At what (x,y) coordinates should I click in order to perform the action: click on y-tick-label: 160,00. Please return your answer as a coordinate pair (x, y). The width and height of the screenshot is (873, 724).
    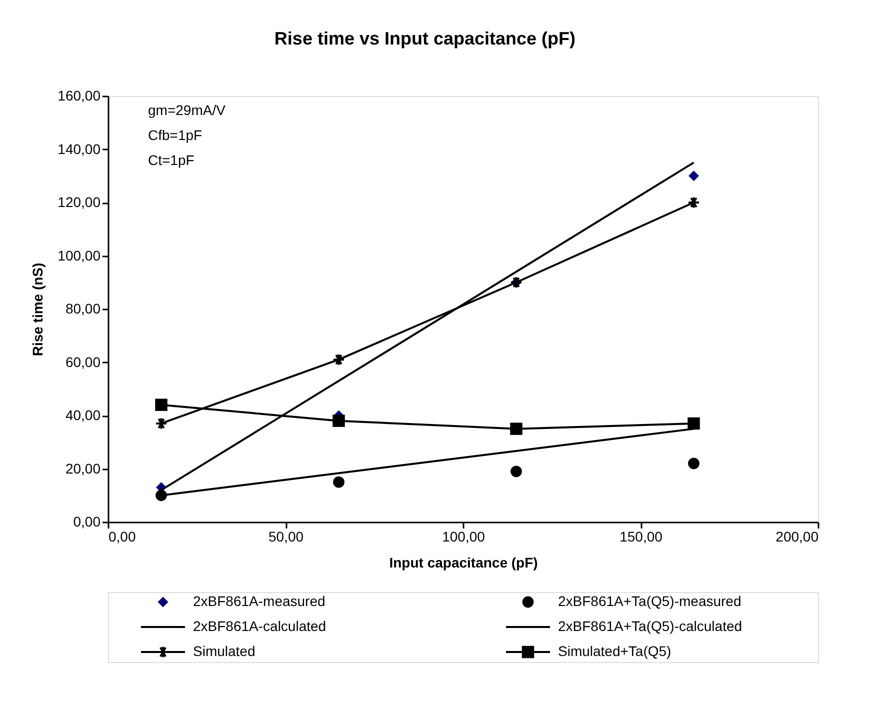
    Looking at the image, I should click on (79, 96).